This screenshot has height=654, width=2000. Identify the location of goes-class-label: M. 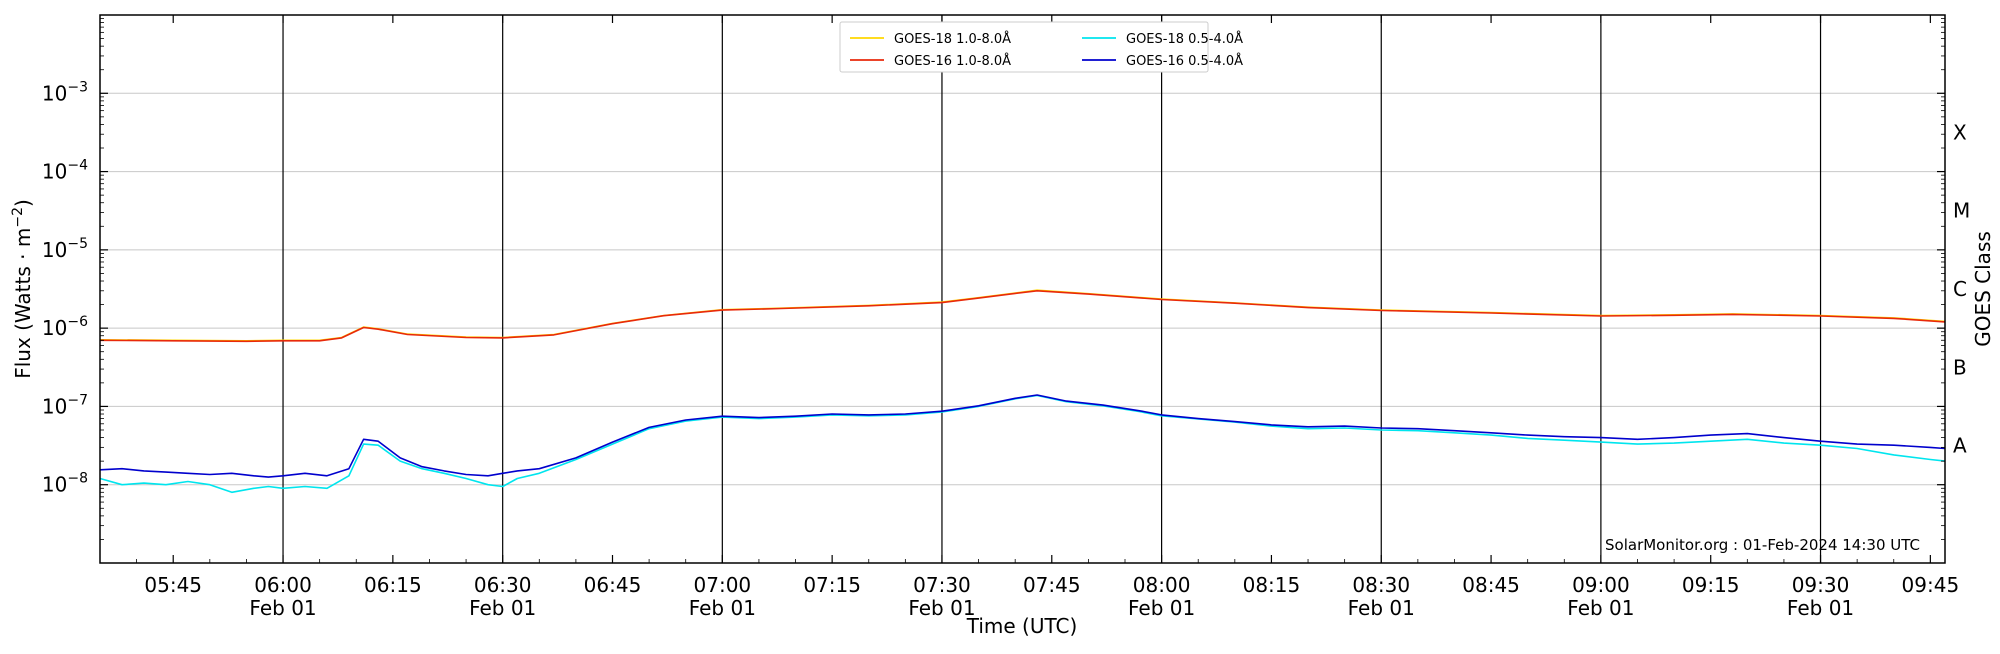
(1961, 211).